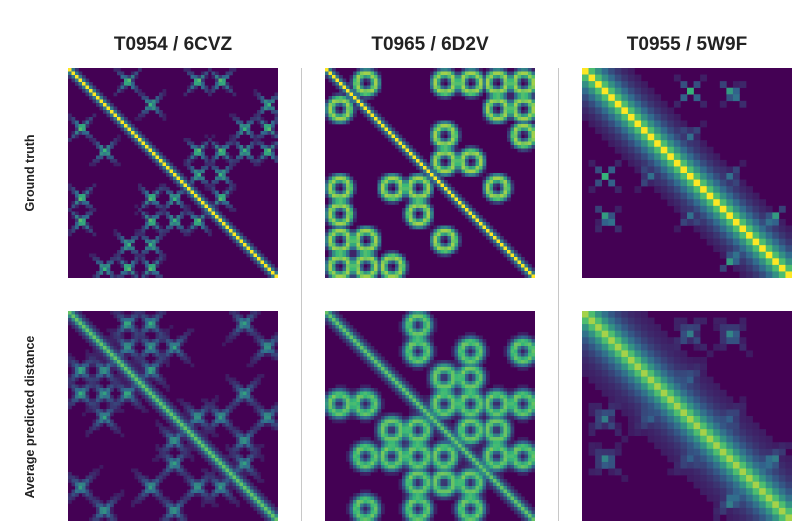 The image size is (800, 521). What do you see at coordinates (430, 44) in the screenshot?
I see `column-title-2: T0965 / 6D2V` at bounding box center [430, 44].